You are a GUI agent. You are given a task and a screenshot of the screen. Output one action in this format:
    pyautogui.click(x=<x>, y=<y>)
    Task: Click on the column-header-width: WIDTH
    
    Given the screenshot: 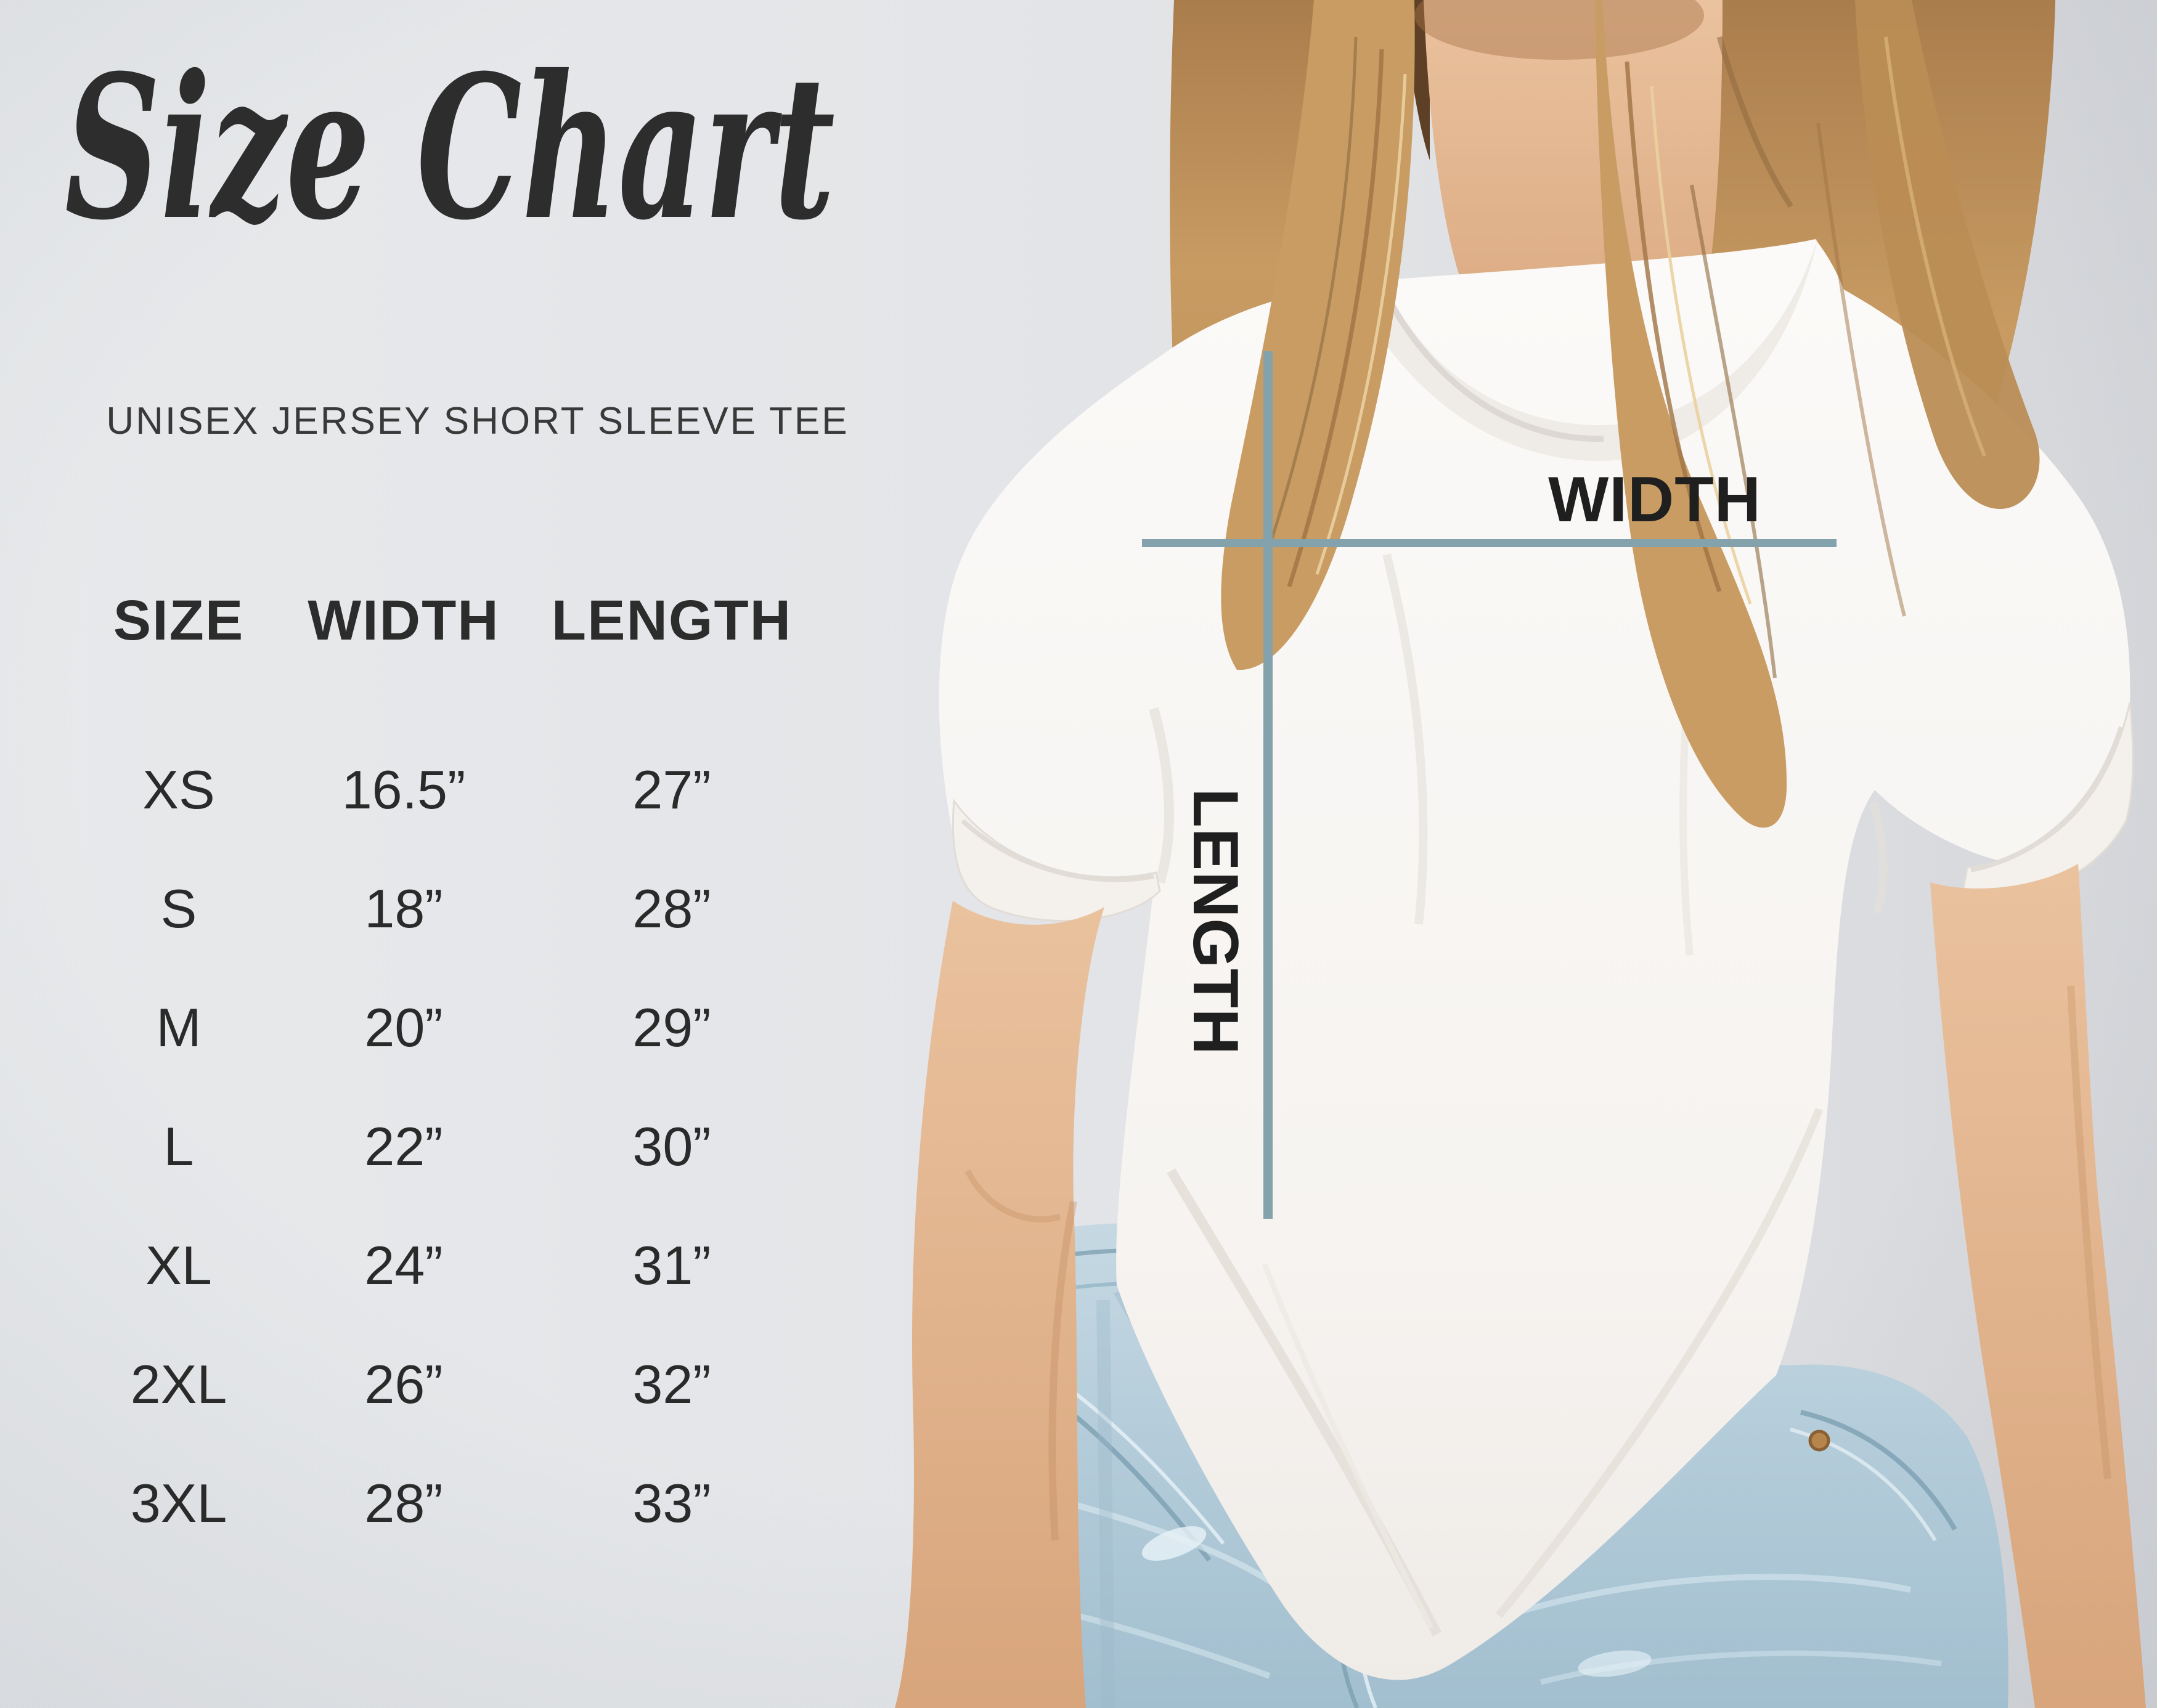 What is the action you would take?
    pyautogui.click(x=404, y=620)
    